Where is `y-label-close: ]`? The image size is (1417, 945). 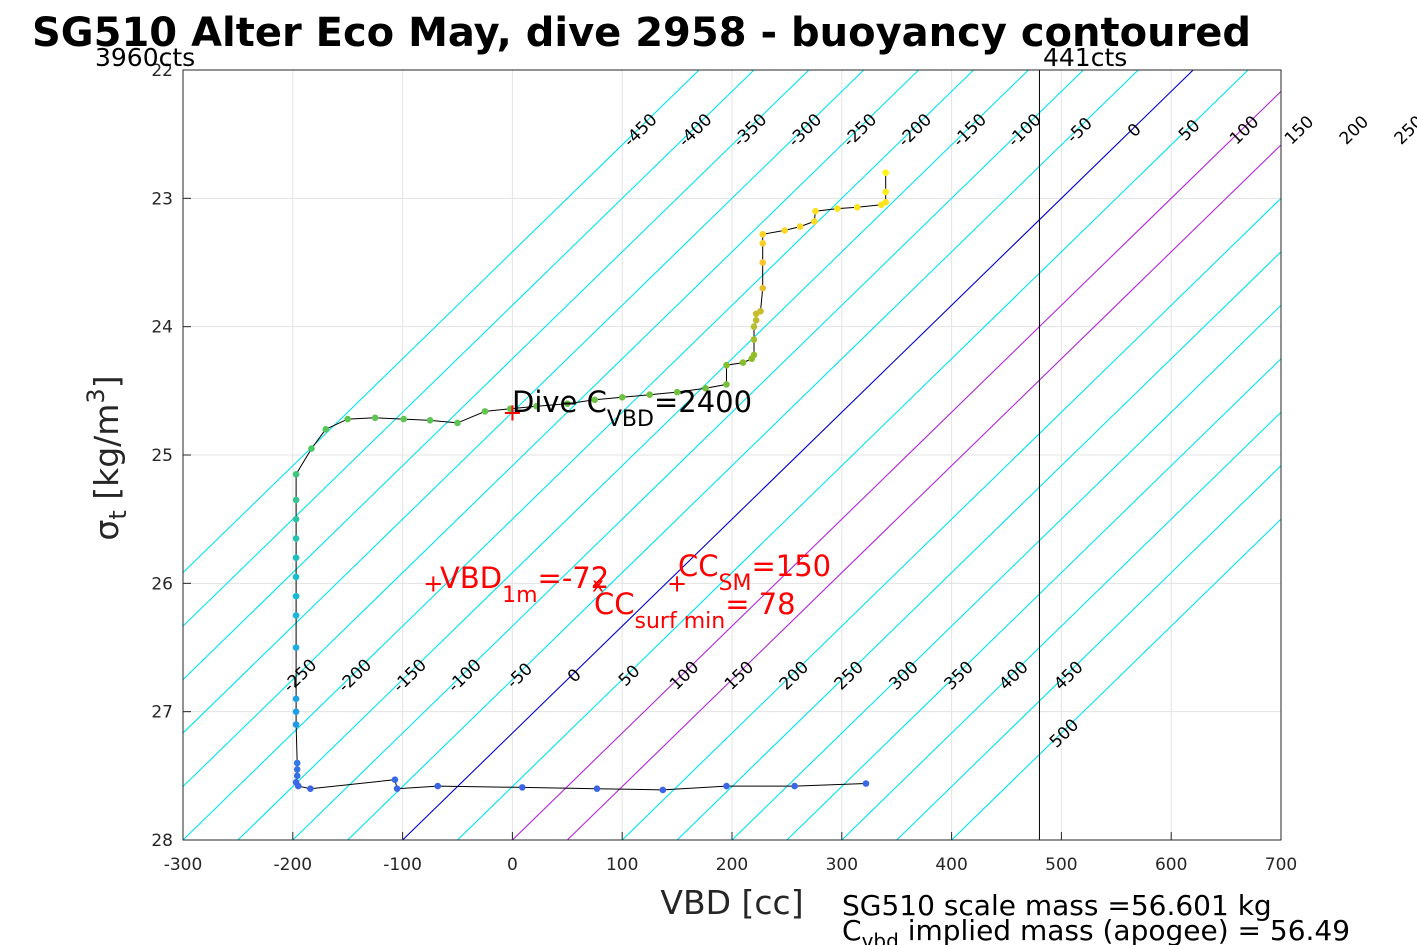
y-label-close: ] is located at coordinates (106, 381).